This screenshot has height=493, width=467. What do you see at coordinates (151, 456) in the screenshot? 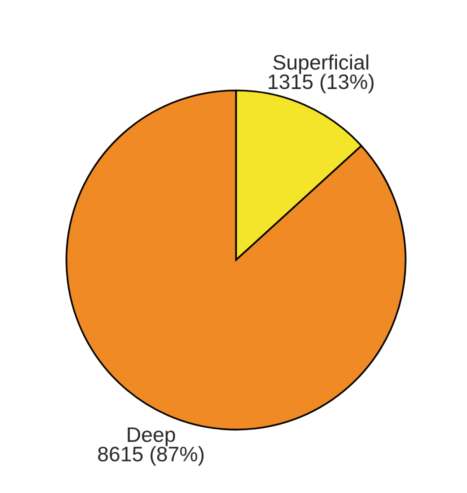
I see `data-label: 8615 (87%)` at bounding box center [151, 456].